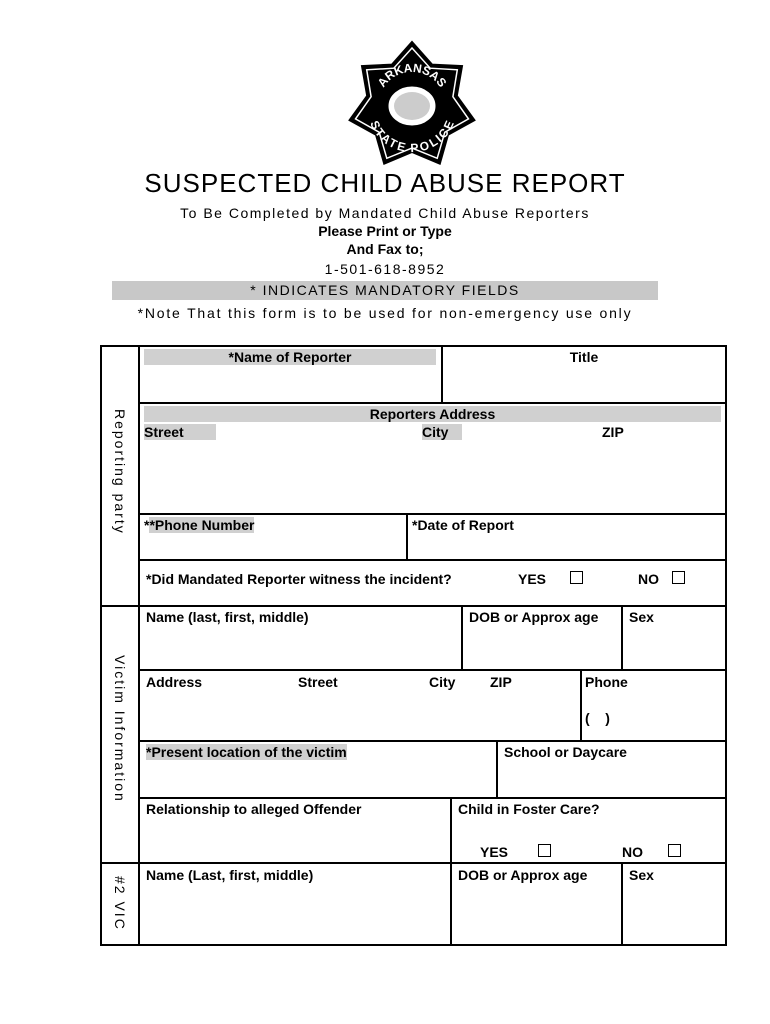 The image size is (770, 1024). What do you see at coordinates (385, 231) in the screenshot?
I see `print-instruction: Please Print or Type` at bounding box center [385, 231].